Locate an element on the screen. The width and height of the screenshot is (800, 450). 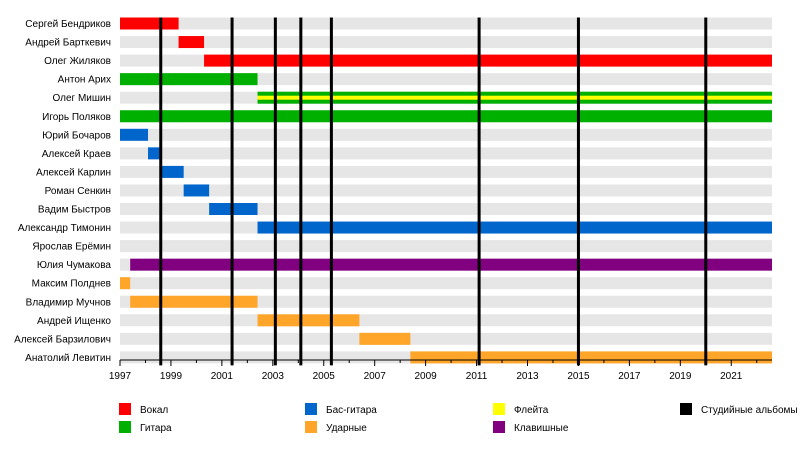
member-label: Сергей Бендриков is located at coordinates (68, 24).